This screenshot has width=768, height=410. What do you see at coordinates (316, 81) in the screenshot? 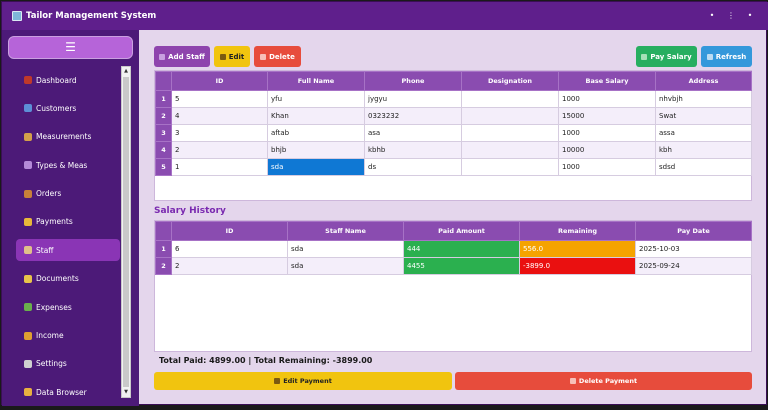
I see `column-header: Full Name` at bounding box center [316, 81].